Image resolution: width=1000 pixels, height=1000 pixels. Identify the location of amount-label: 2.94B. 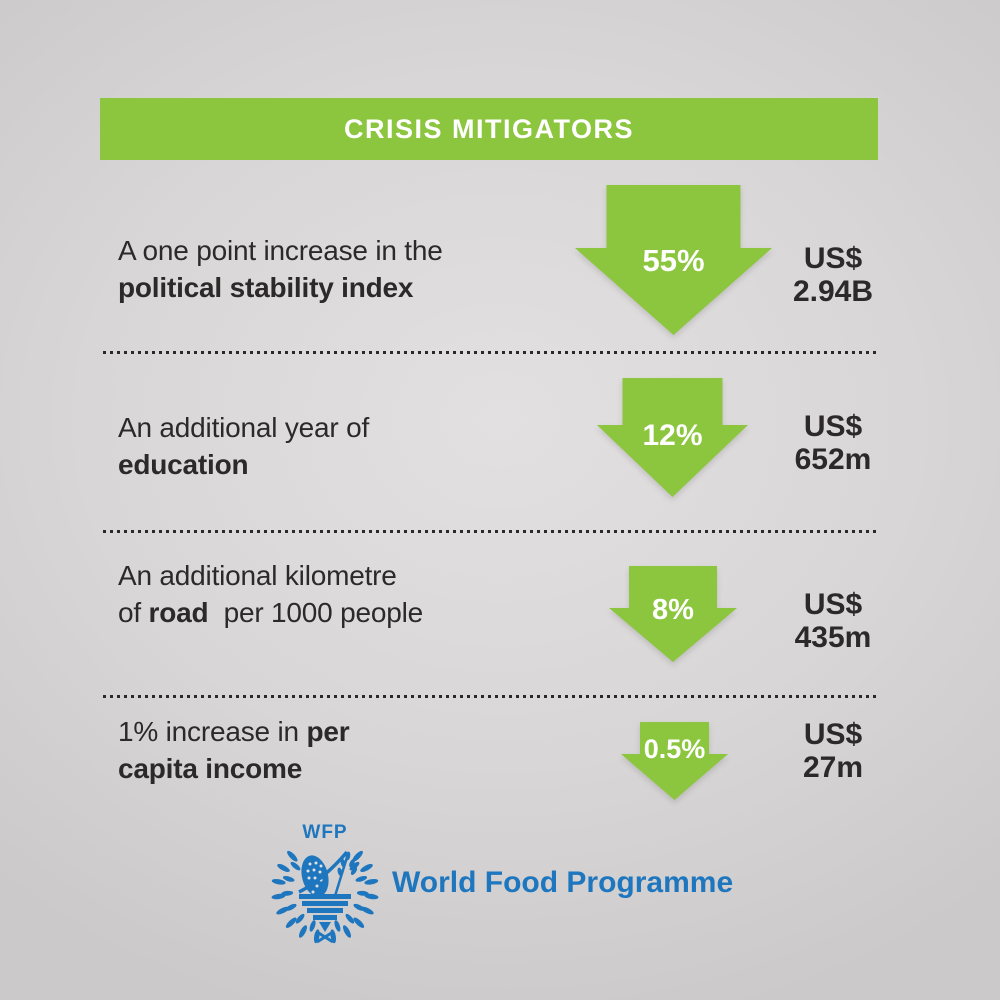
(833, 291).